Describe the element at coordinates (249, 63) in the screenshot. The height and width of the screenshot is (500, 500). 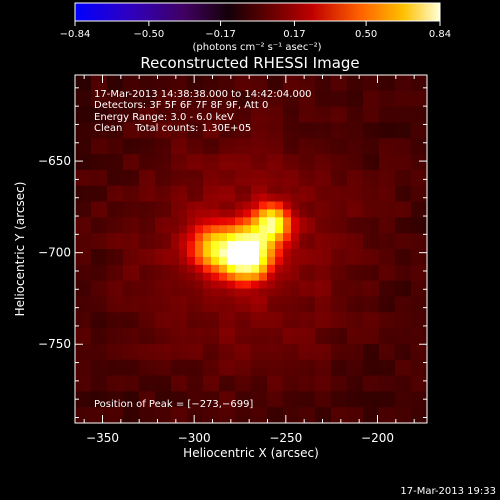
I see `chart-title: Reconstructed RHESSI Image` at that location.